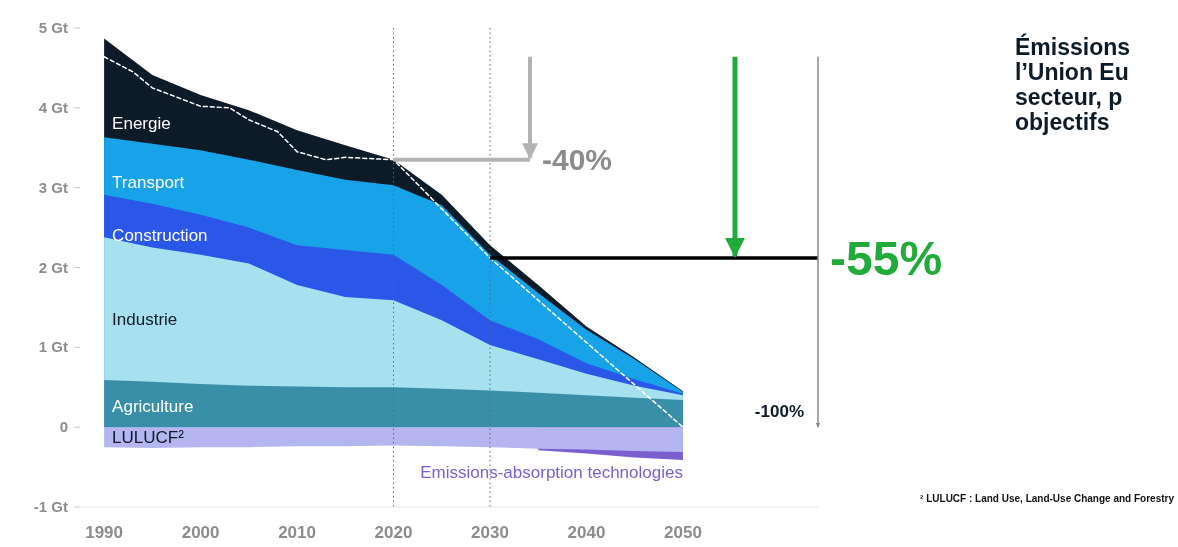 This screenshot has width=1178, height=547. What do you see at coordinates (50, 506) in the screenshot?
I see `y-tick-label: -1 Gt` at bounding box center [50, 506].